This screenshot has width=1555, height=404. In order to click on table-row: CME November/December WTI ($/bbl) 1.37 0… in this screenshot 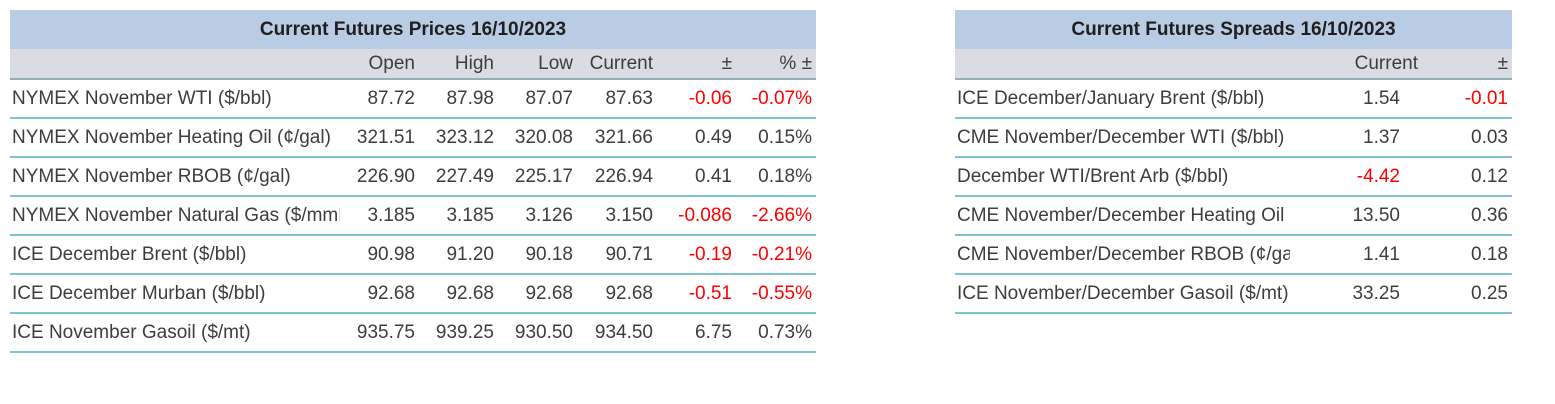, I will do `click(1233, 138)`.